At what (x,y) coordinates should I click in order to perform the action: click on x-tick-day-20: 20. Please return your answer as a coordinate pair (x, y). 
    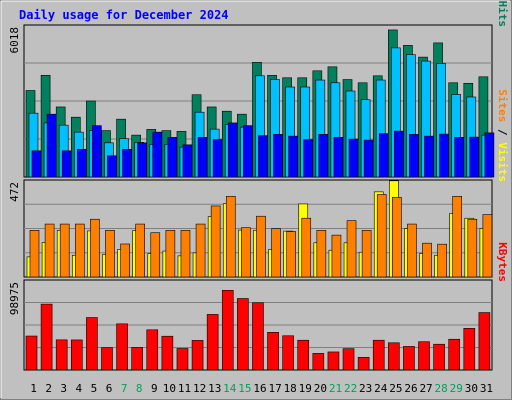
    Looking at the image, I should click on (320, 388).